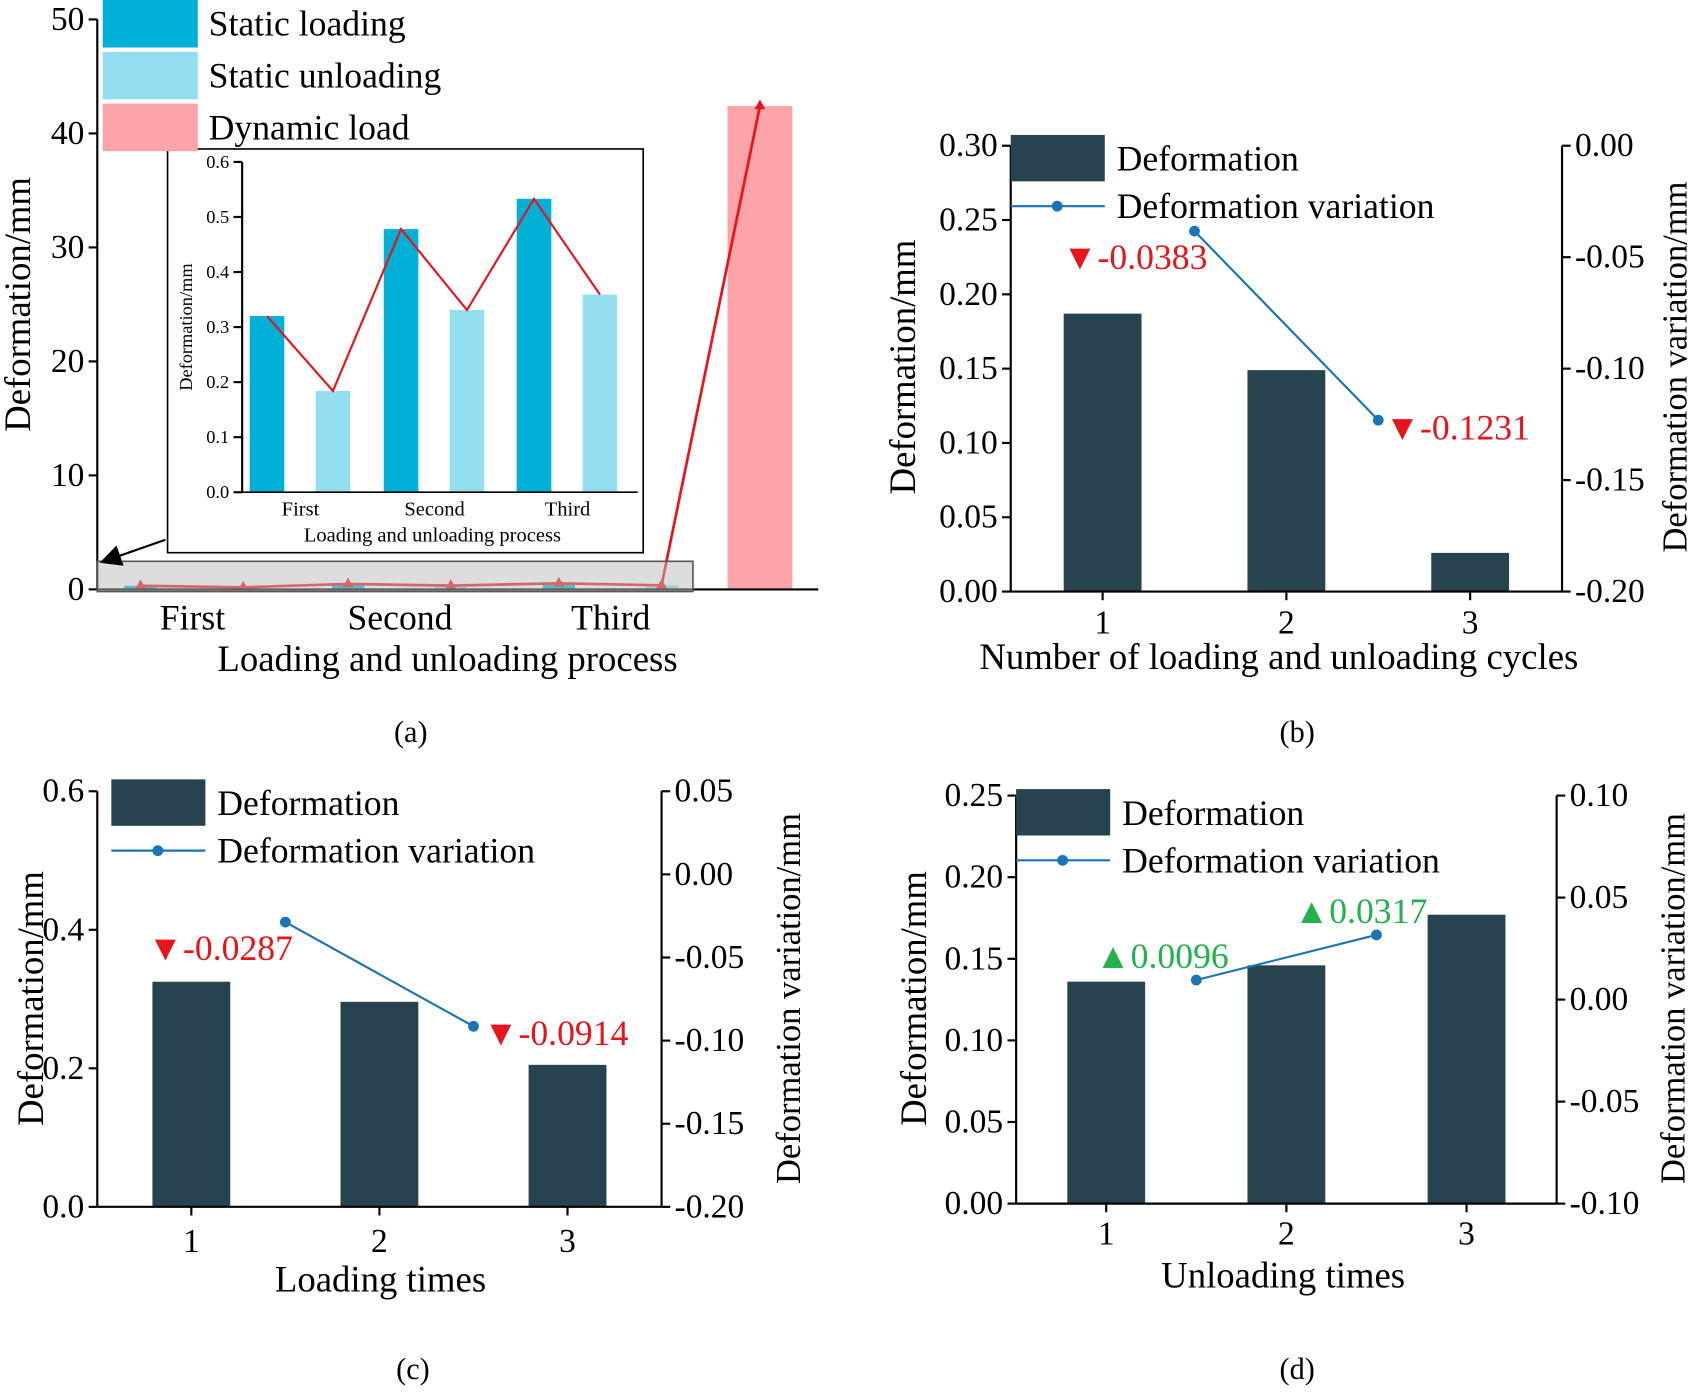 The image size is (1695, 1399). What do you see at coordinates (555, 1033) in the screenshot?
I see `data-label: ▼-0.0914` at bounding box center [555, 1033].